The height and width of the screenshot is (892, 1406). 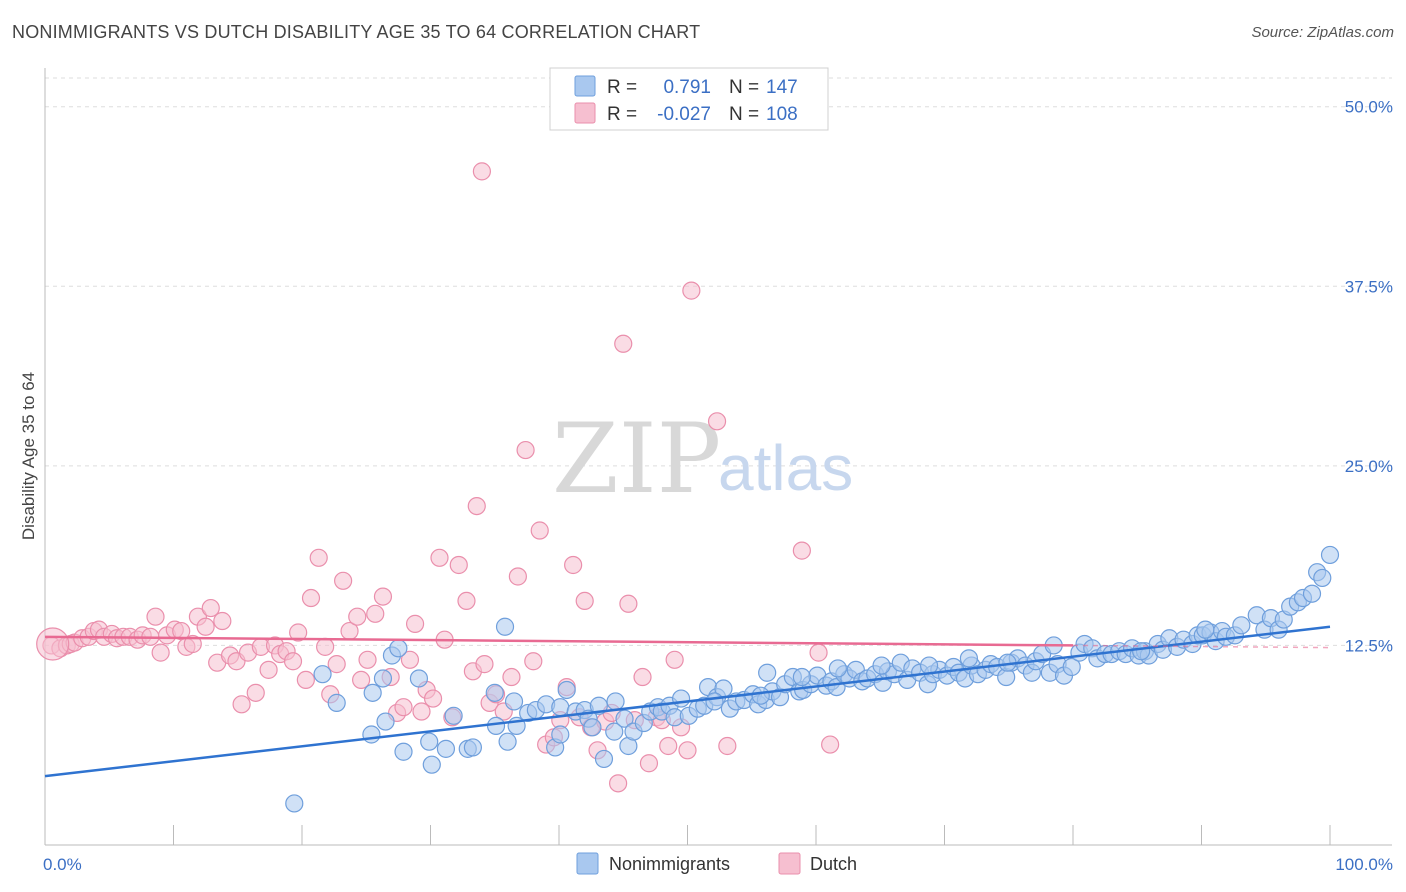 What do you see at coordinates (559, 641) in the screenshot?
I see `dutch-trendline` at bounding box center [559, 641].